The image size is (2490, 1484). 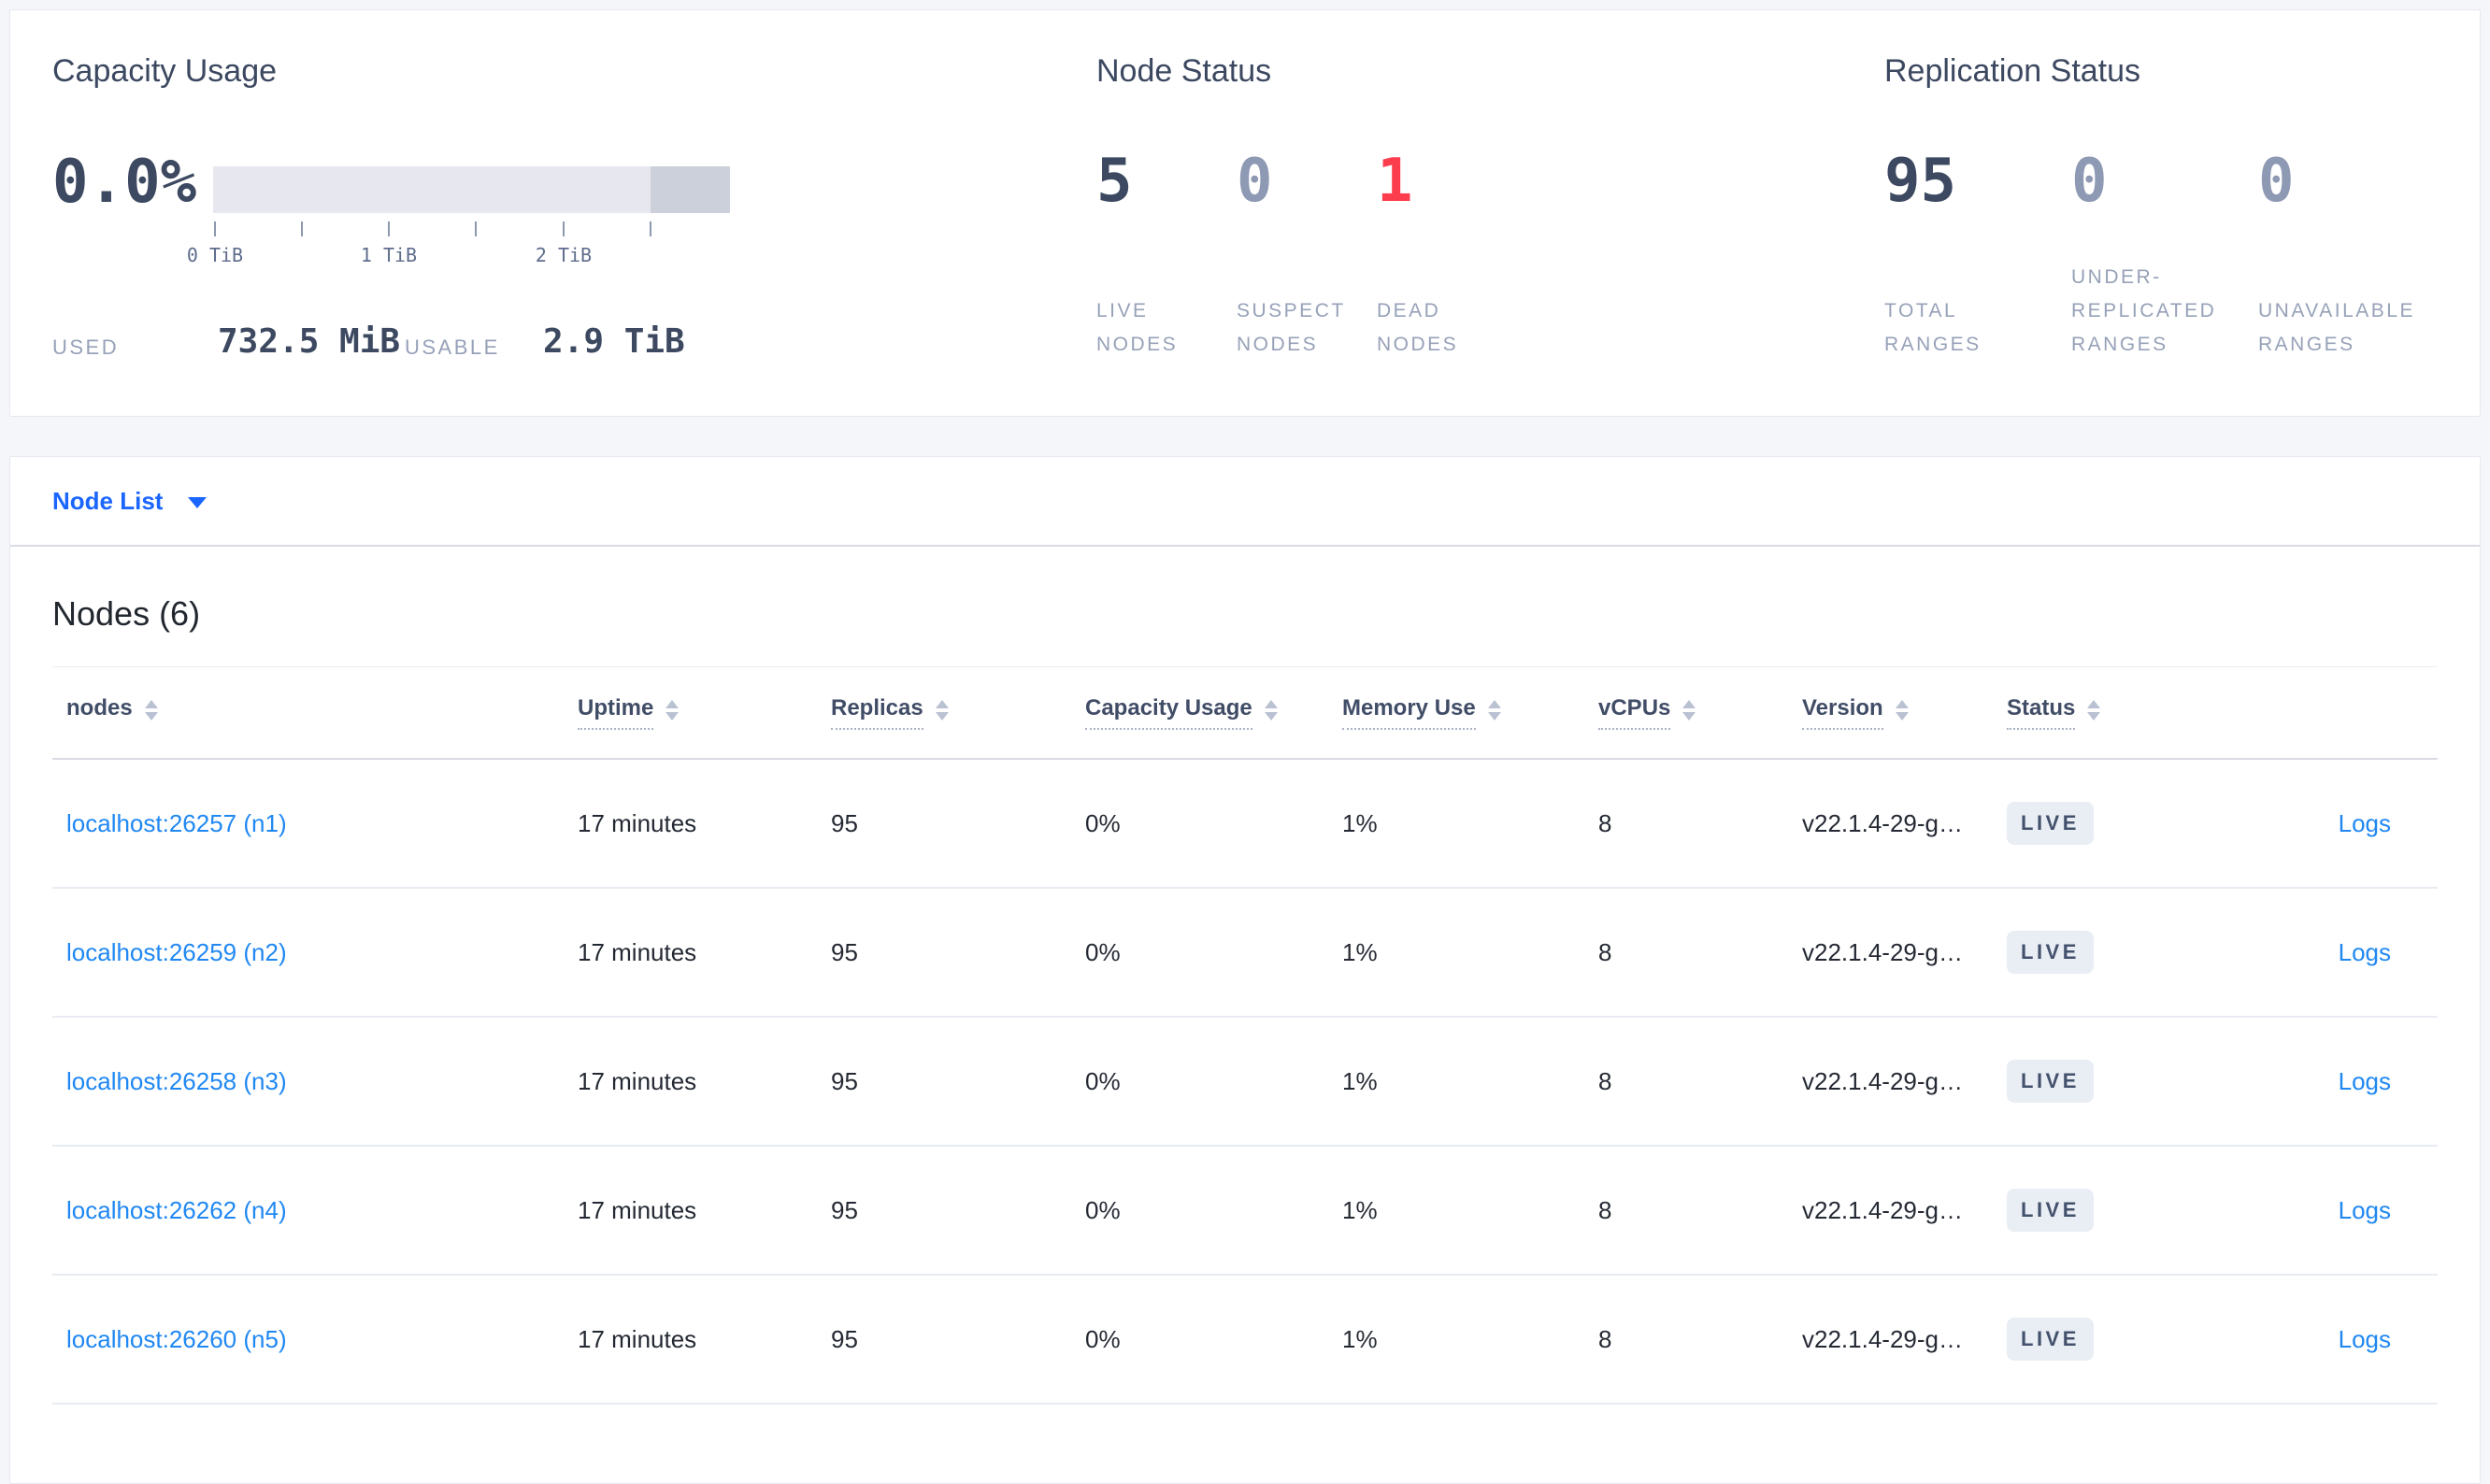 I want to click on view-selector-label: Node List, so click(x=108, y=500).